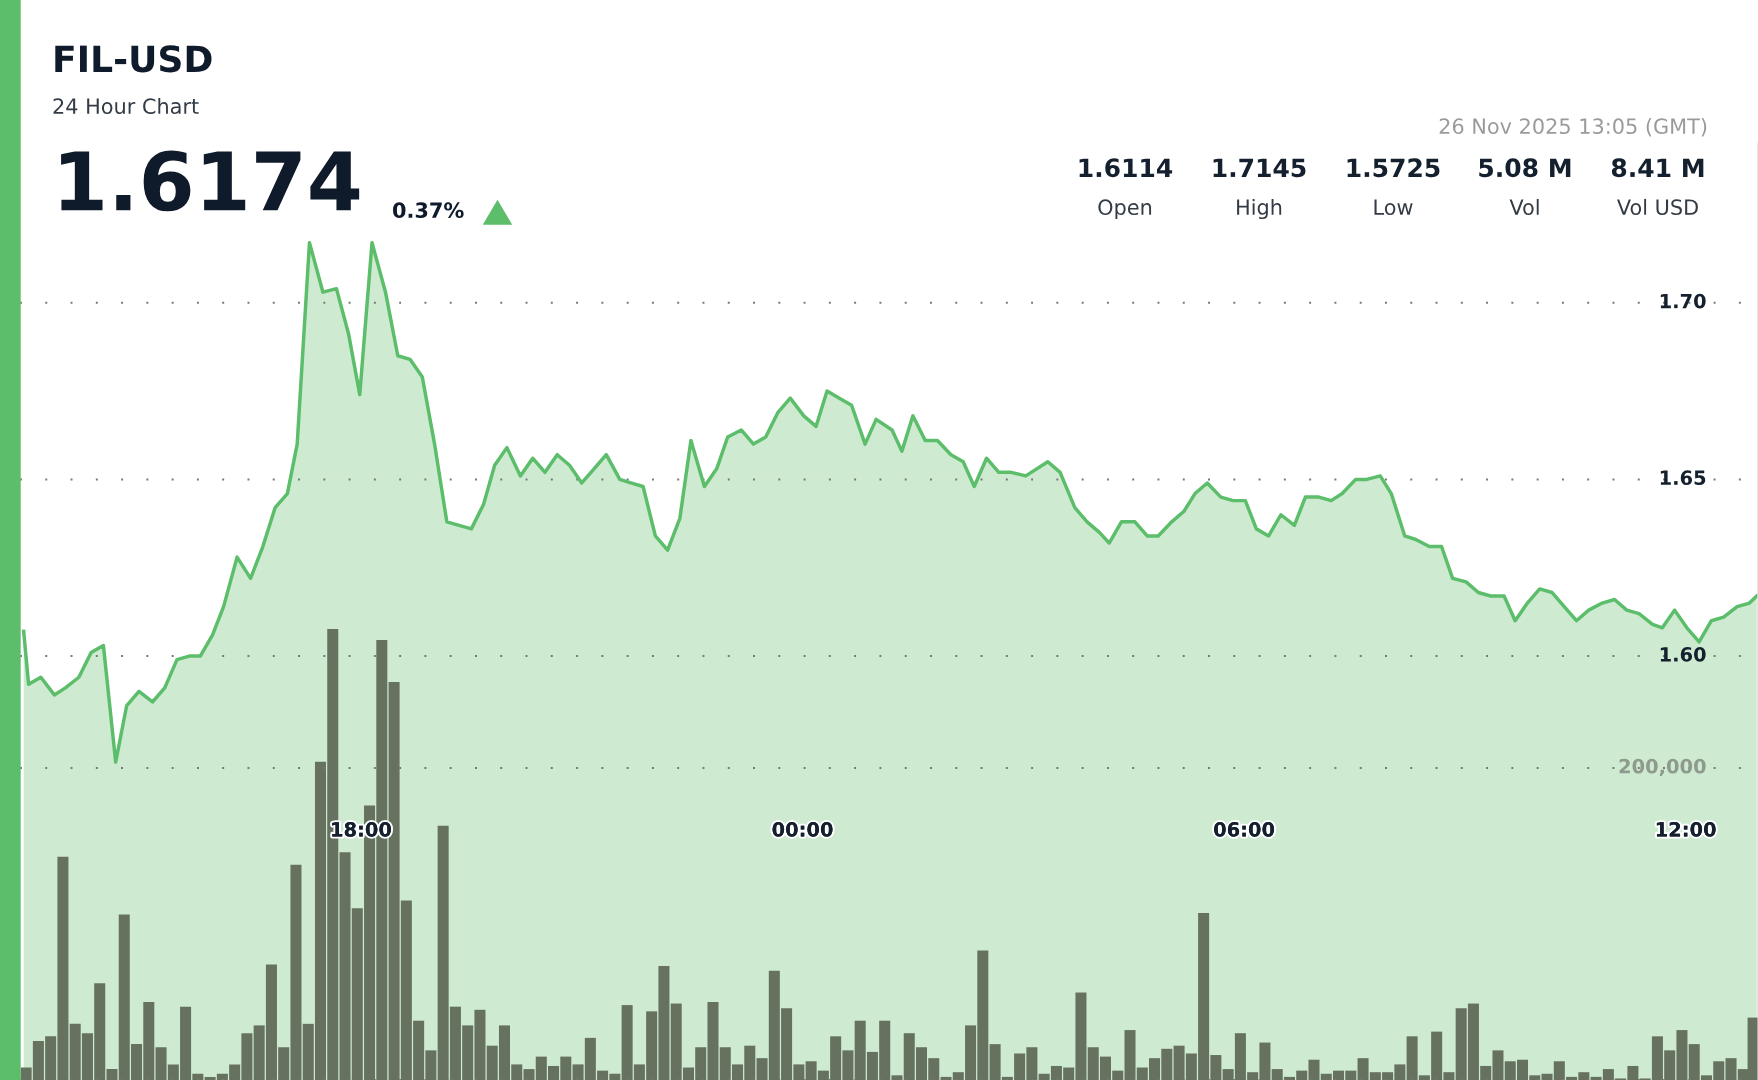 The image size is (1758, 1080). Describe the element at coordinates (1683, 654) in the screenshot. I see `y-tick-label: 1.60` at that location.